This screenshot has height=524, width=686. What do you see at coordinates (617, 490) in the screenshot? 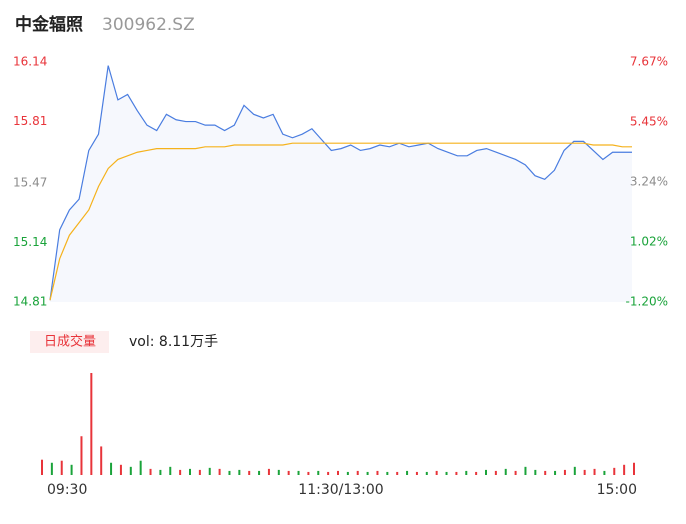
I see `x-tick-label: 15:00` at bounding box center [617, 490].